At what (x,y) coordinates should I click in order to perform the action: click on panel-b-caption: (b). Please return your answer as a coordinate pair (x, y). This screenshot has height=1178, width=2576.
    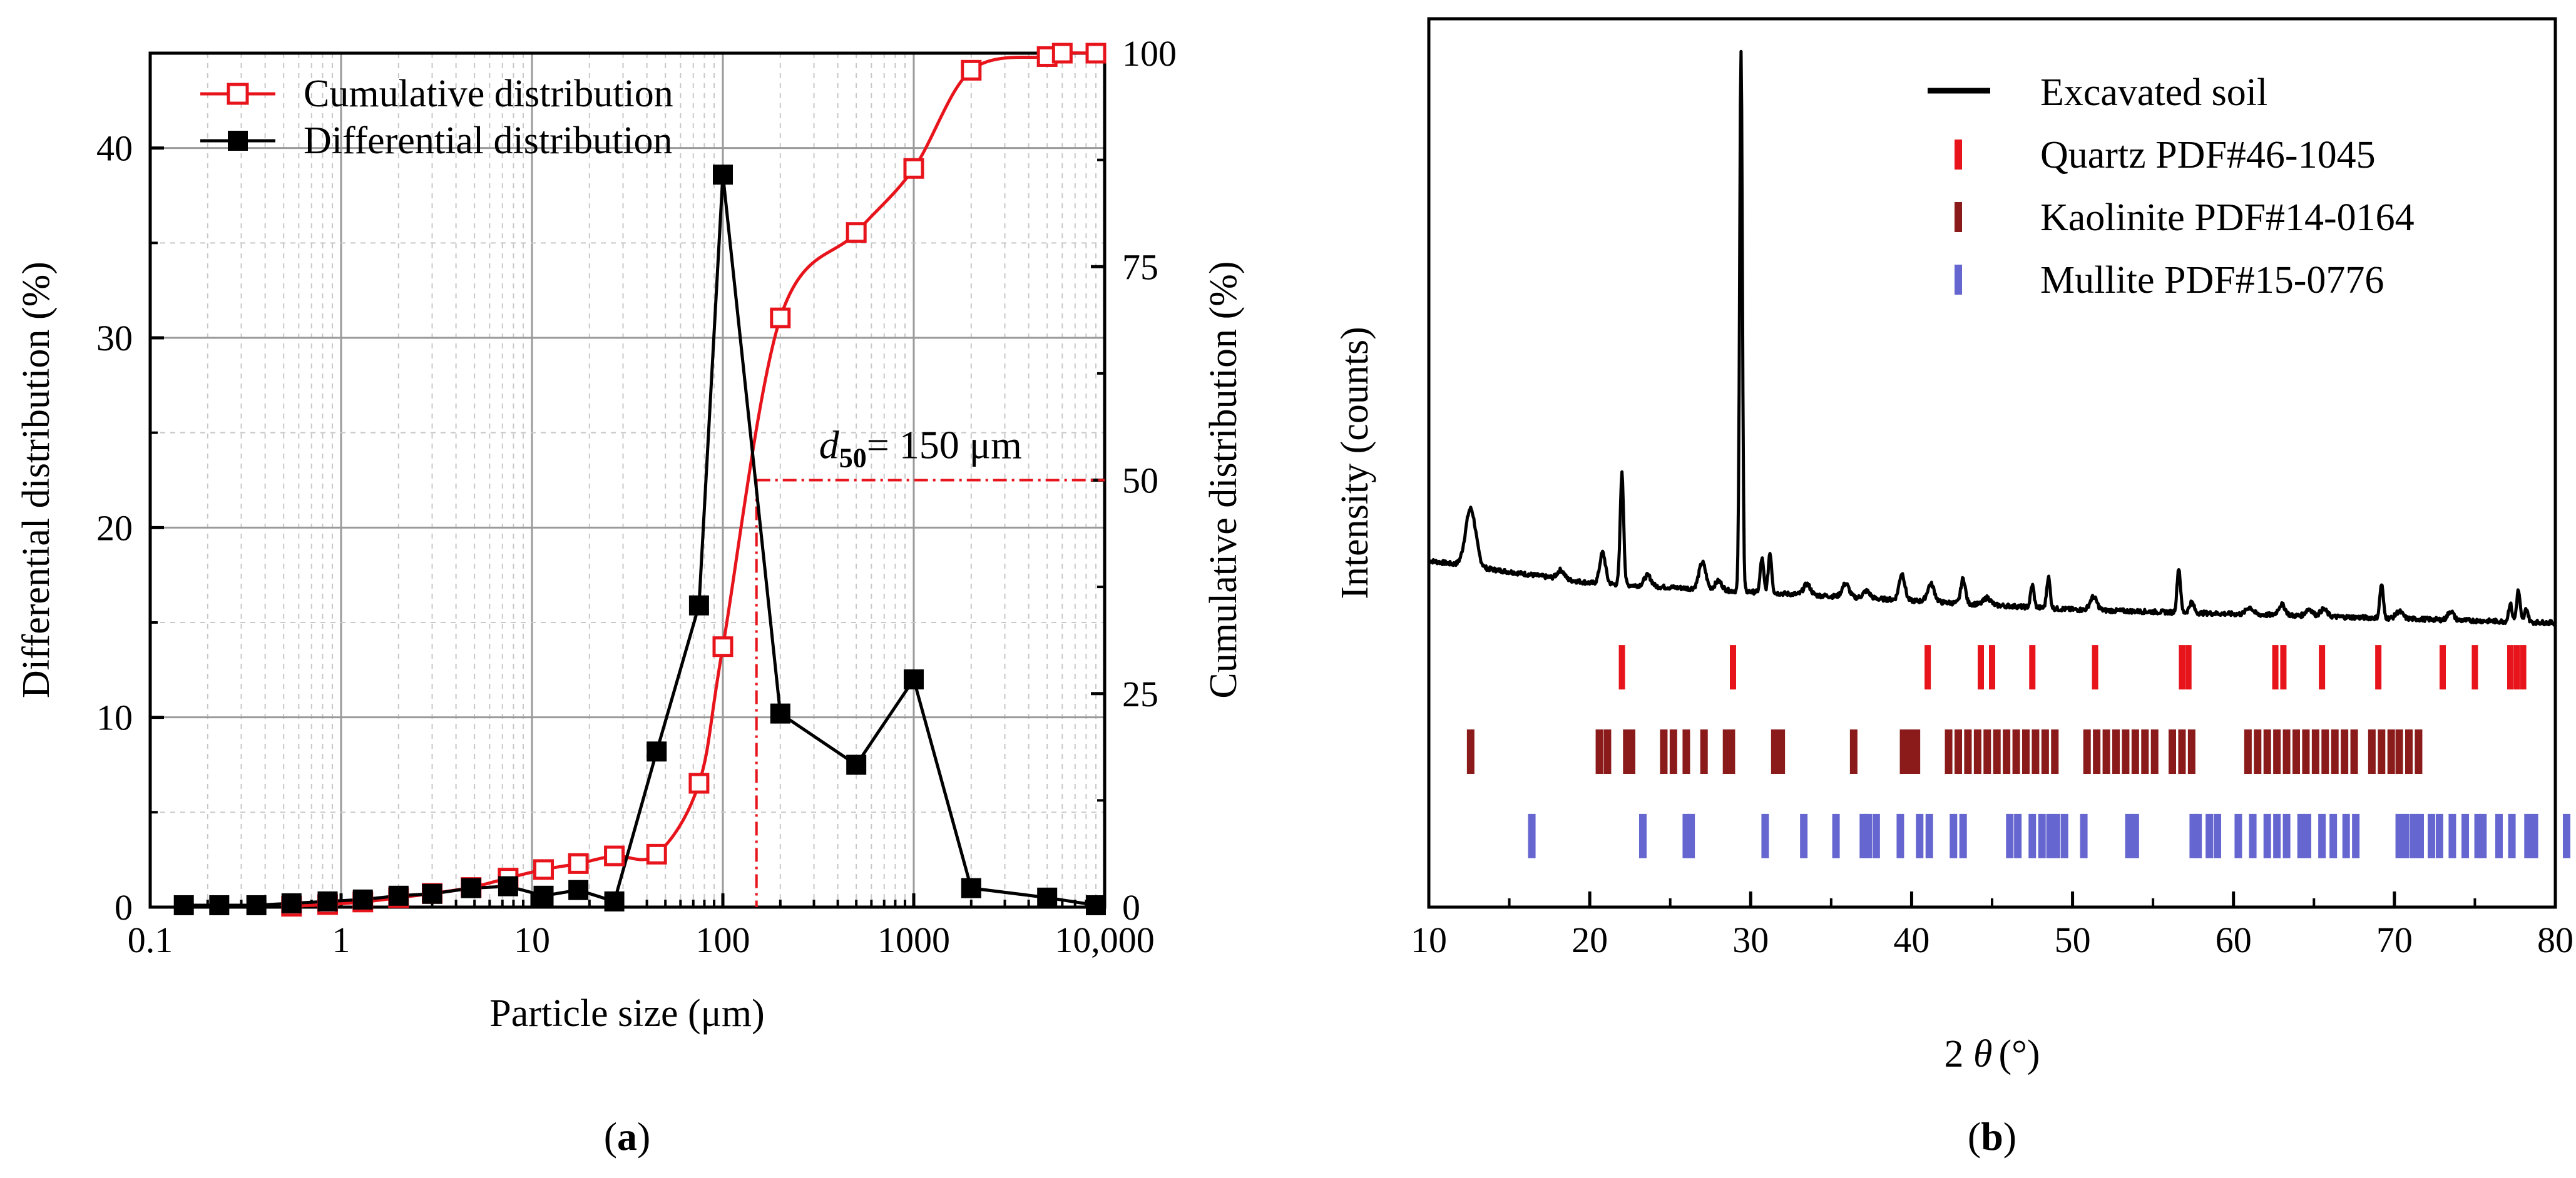
    Looking at the image, I should click on (1992, 1136).